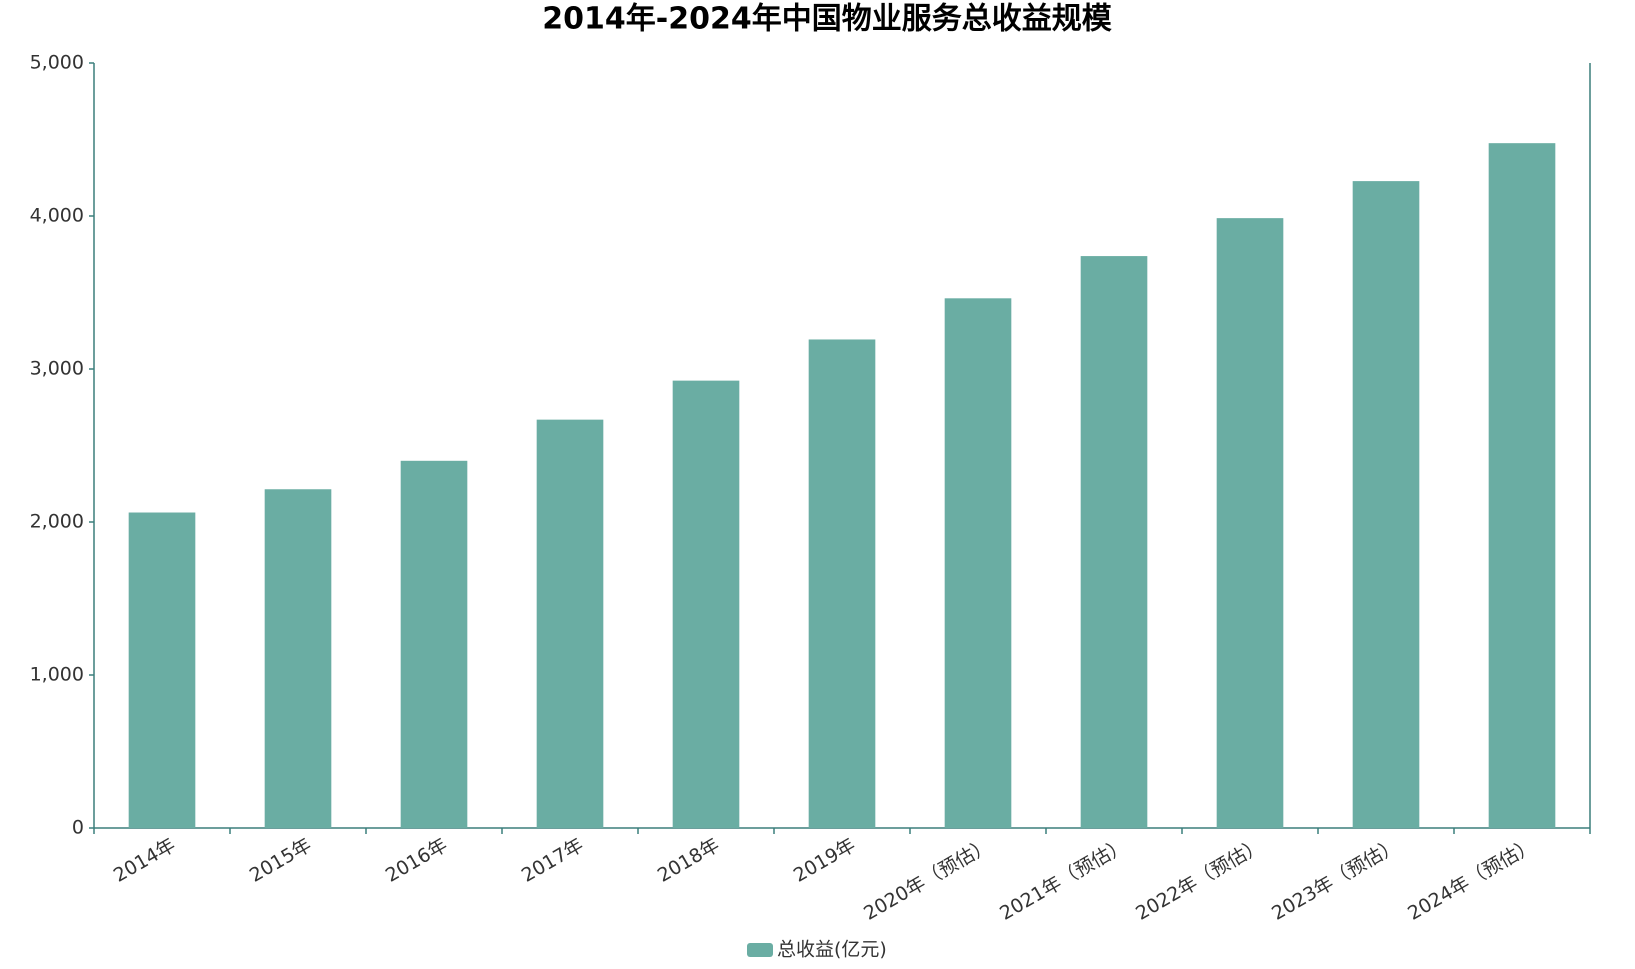  Describe the element at coordinates (824, 860) in the screenshot. I see `x-tick-label: 2019年` at that location.